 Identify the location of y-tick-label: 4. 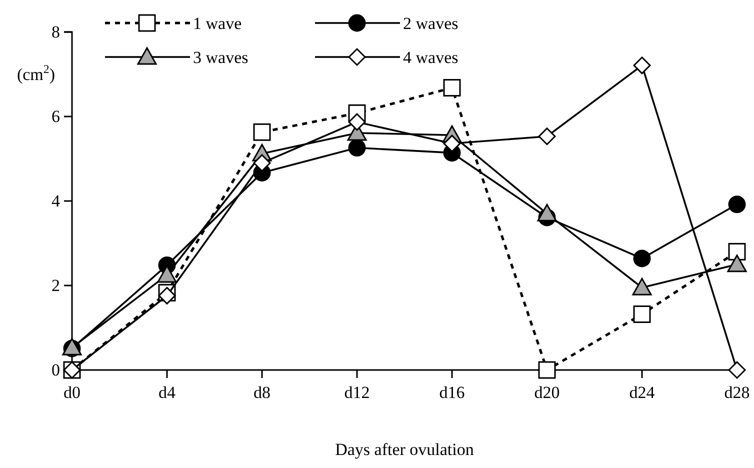
(56, 200).